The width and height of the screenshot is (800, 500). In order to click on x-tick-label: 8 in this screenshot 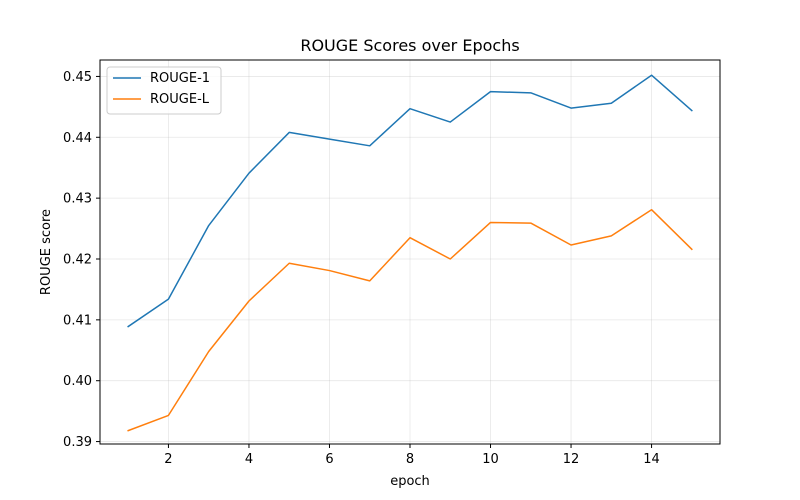, I will do `click(410, 459)`.